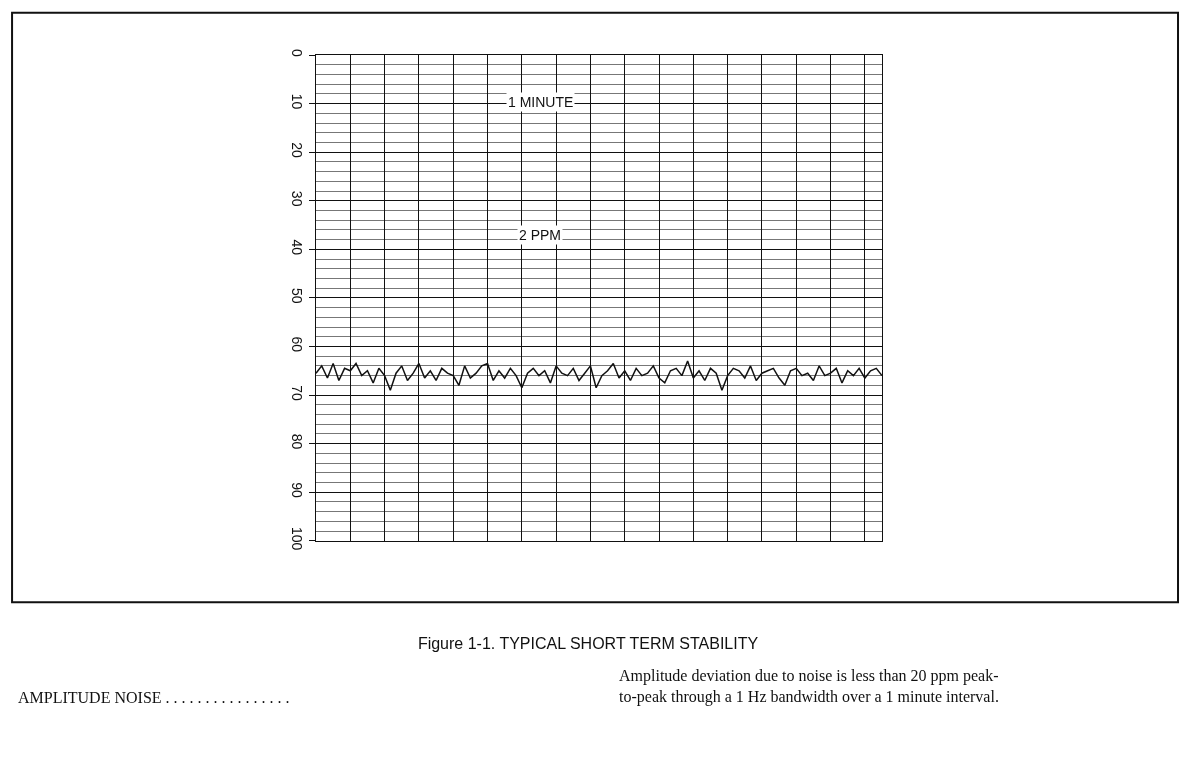  Describe the element at coordinates (540, 235) in the screenshot. I see `annotation: 2 PPM` at that location.